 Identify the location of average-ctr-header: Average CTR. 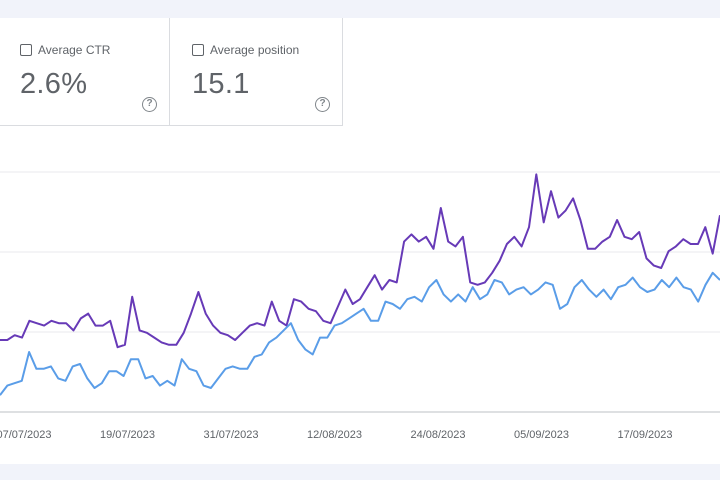
(65, 50).